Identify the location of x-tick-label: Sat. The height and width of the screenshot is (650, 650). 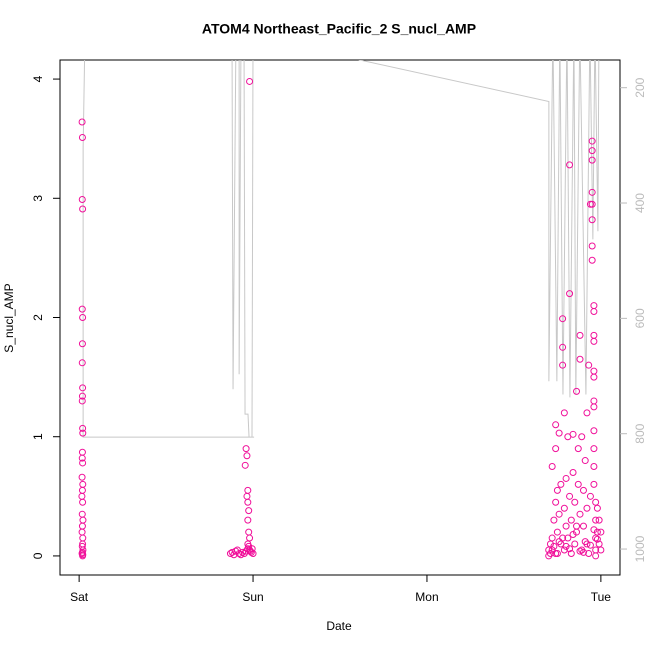
(79, 597).